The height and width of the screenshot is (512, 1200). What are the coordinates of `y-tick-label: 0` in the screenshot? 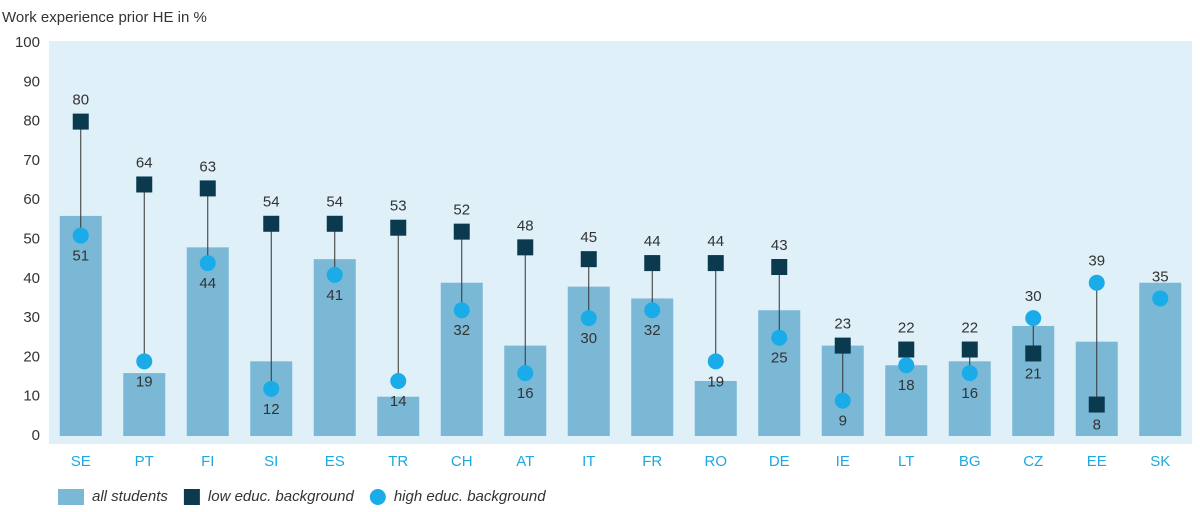 It's located at (36, 435).